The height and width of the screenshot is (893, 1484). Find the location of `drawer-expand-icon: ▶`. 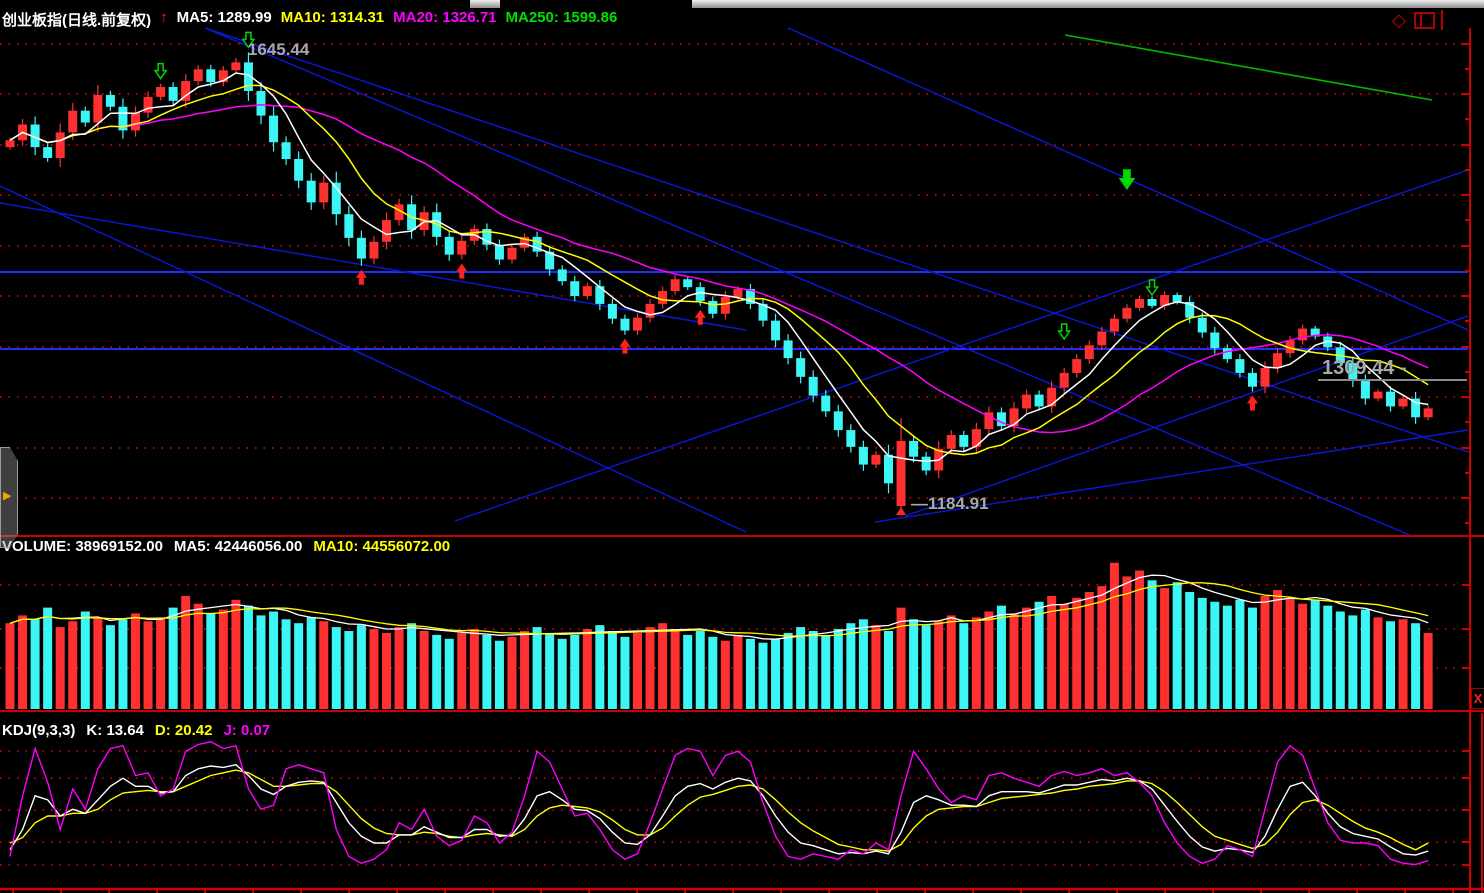

drawer-expand-icon: ▶ is located at coordinates (7, 496).